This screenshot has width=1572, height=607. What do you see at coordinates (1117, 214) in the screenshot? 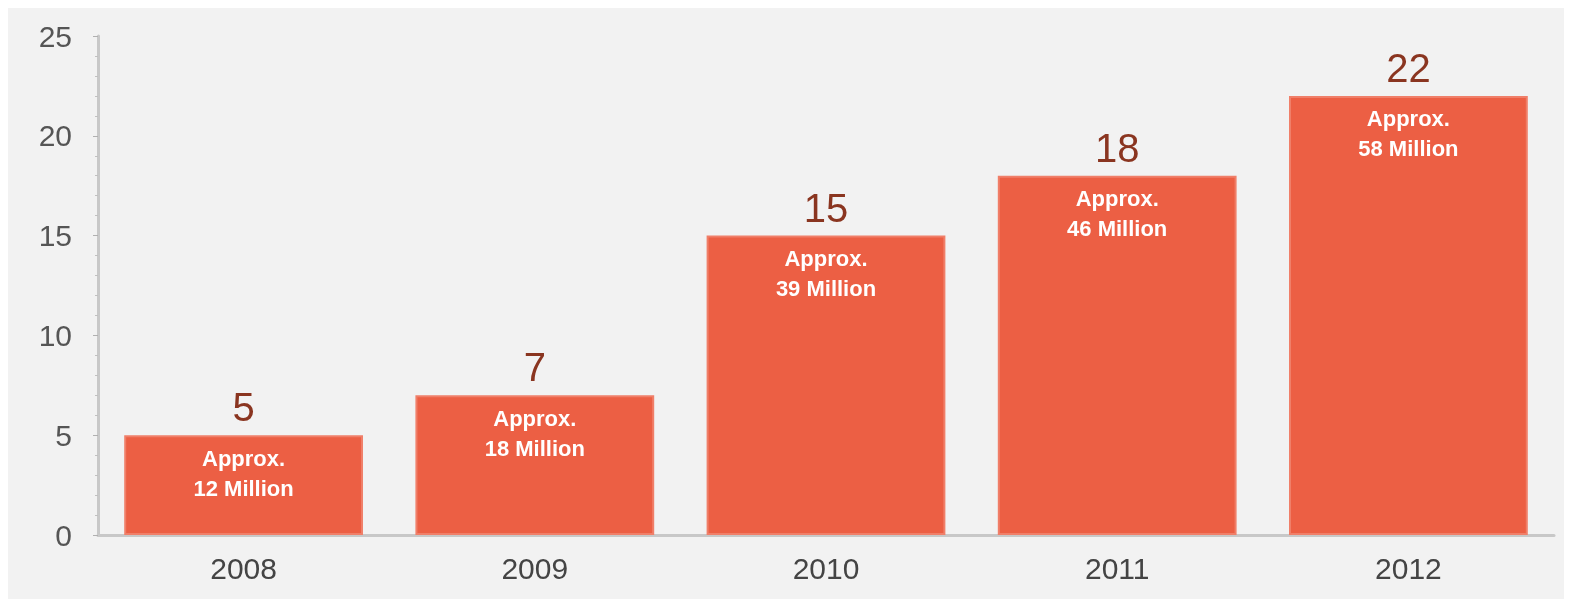
I see `annotation: Approx. 46 Million` at bounding box center [1117, 214].